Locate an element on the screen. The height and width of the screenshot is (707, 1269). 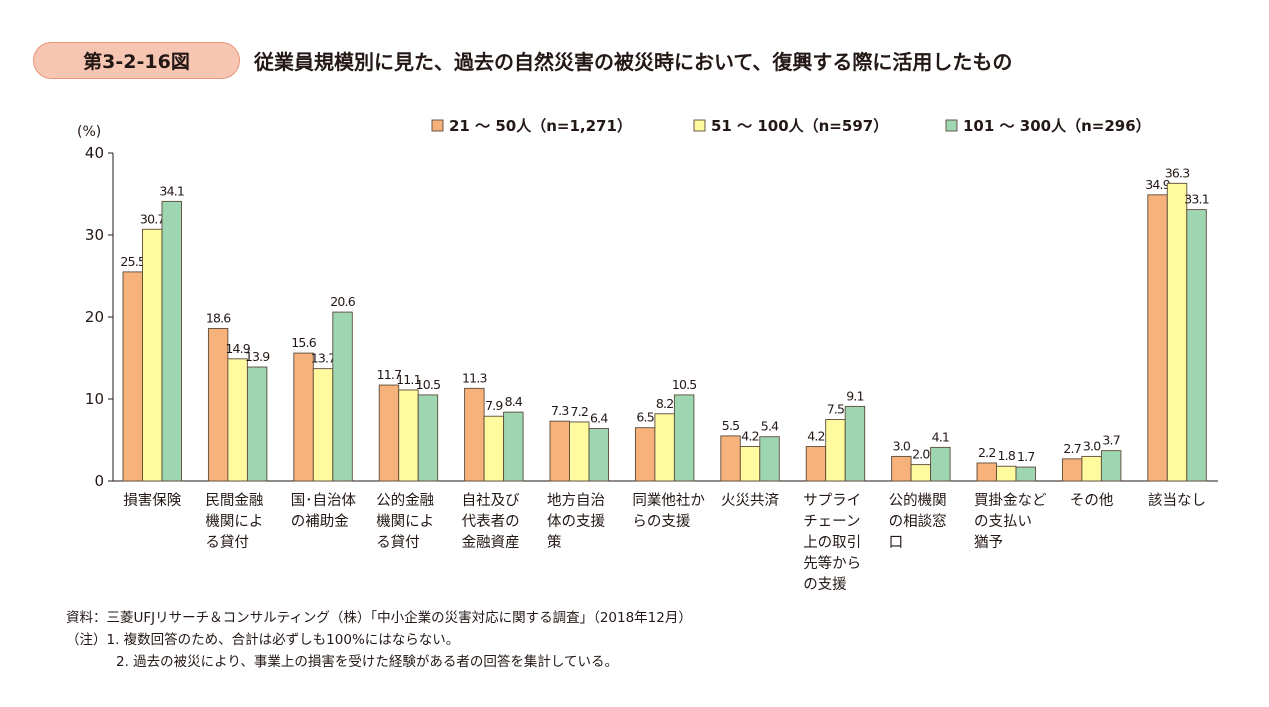
bar-value-label: 5.4 is located at coordinates (770, 426).